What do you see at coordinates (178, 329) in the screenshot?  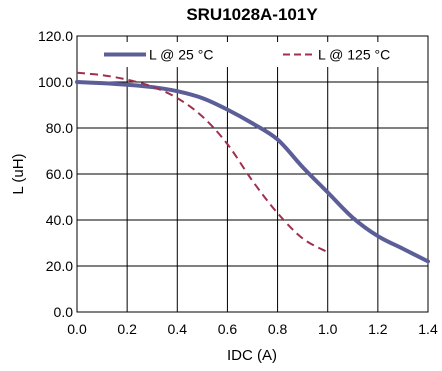 I see `x-tick-label-2: 0.4` at bounding box center [178, 329].